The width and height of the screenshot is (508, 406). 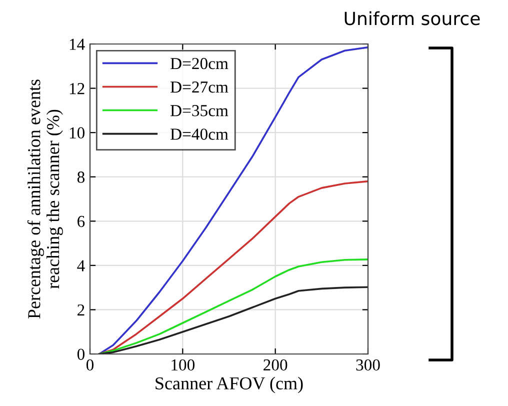 What do you see at coordinates (199, 134) in the screenshot?
I see `legend-label: D=40cm` at bounding box center [199, 134].